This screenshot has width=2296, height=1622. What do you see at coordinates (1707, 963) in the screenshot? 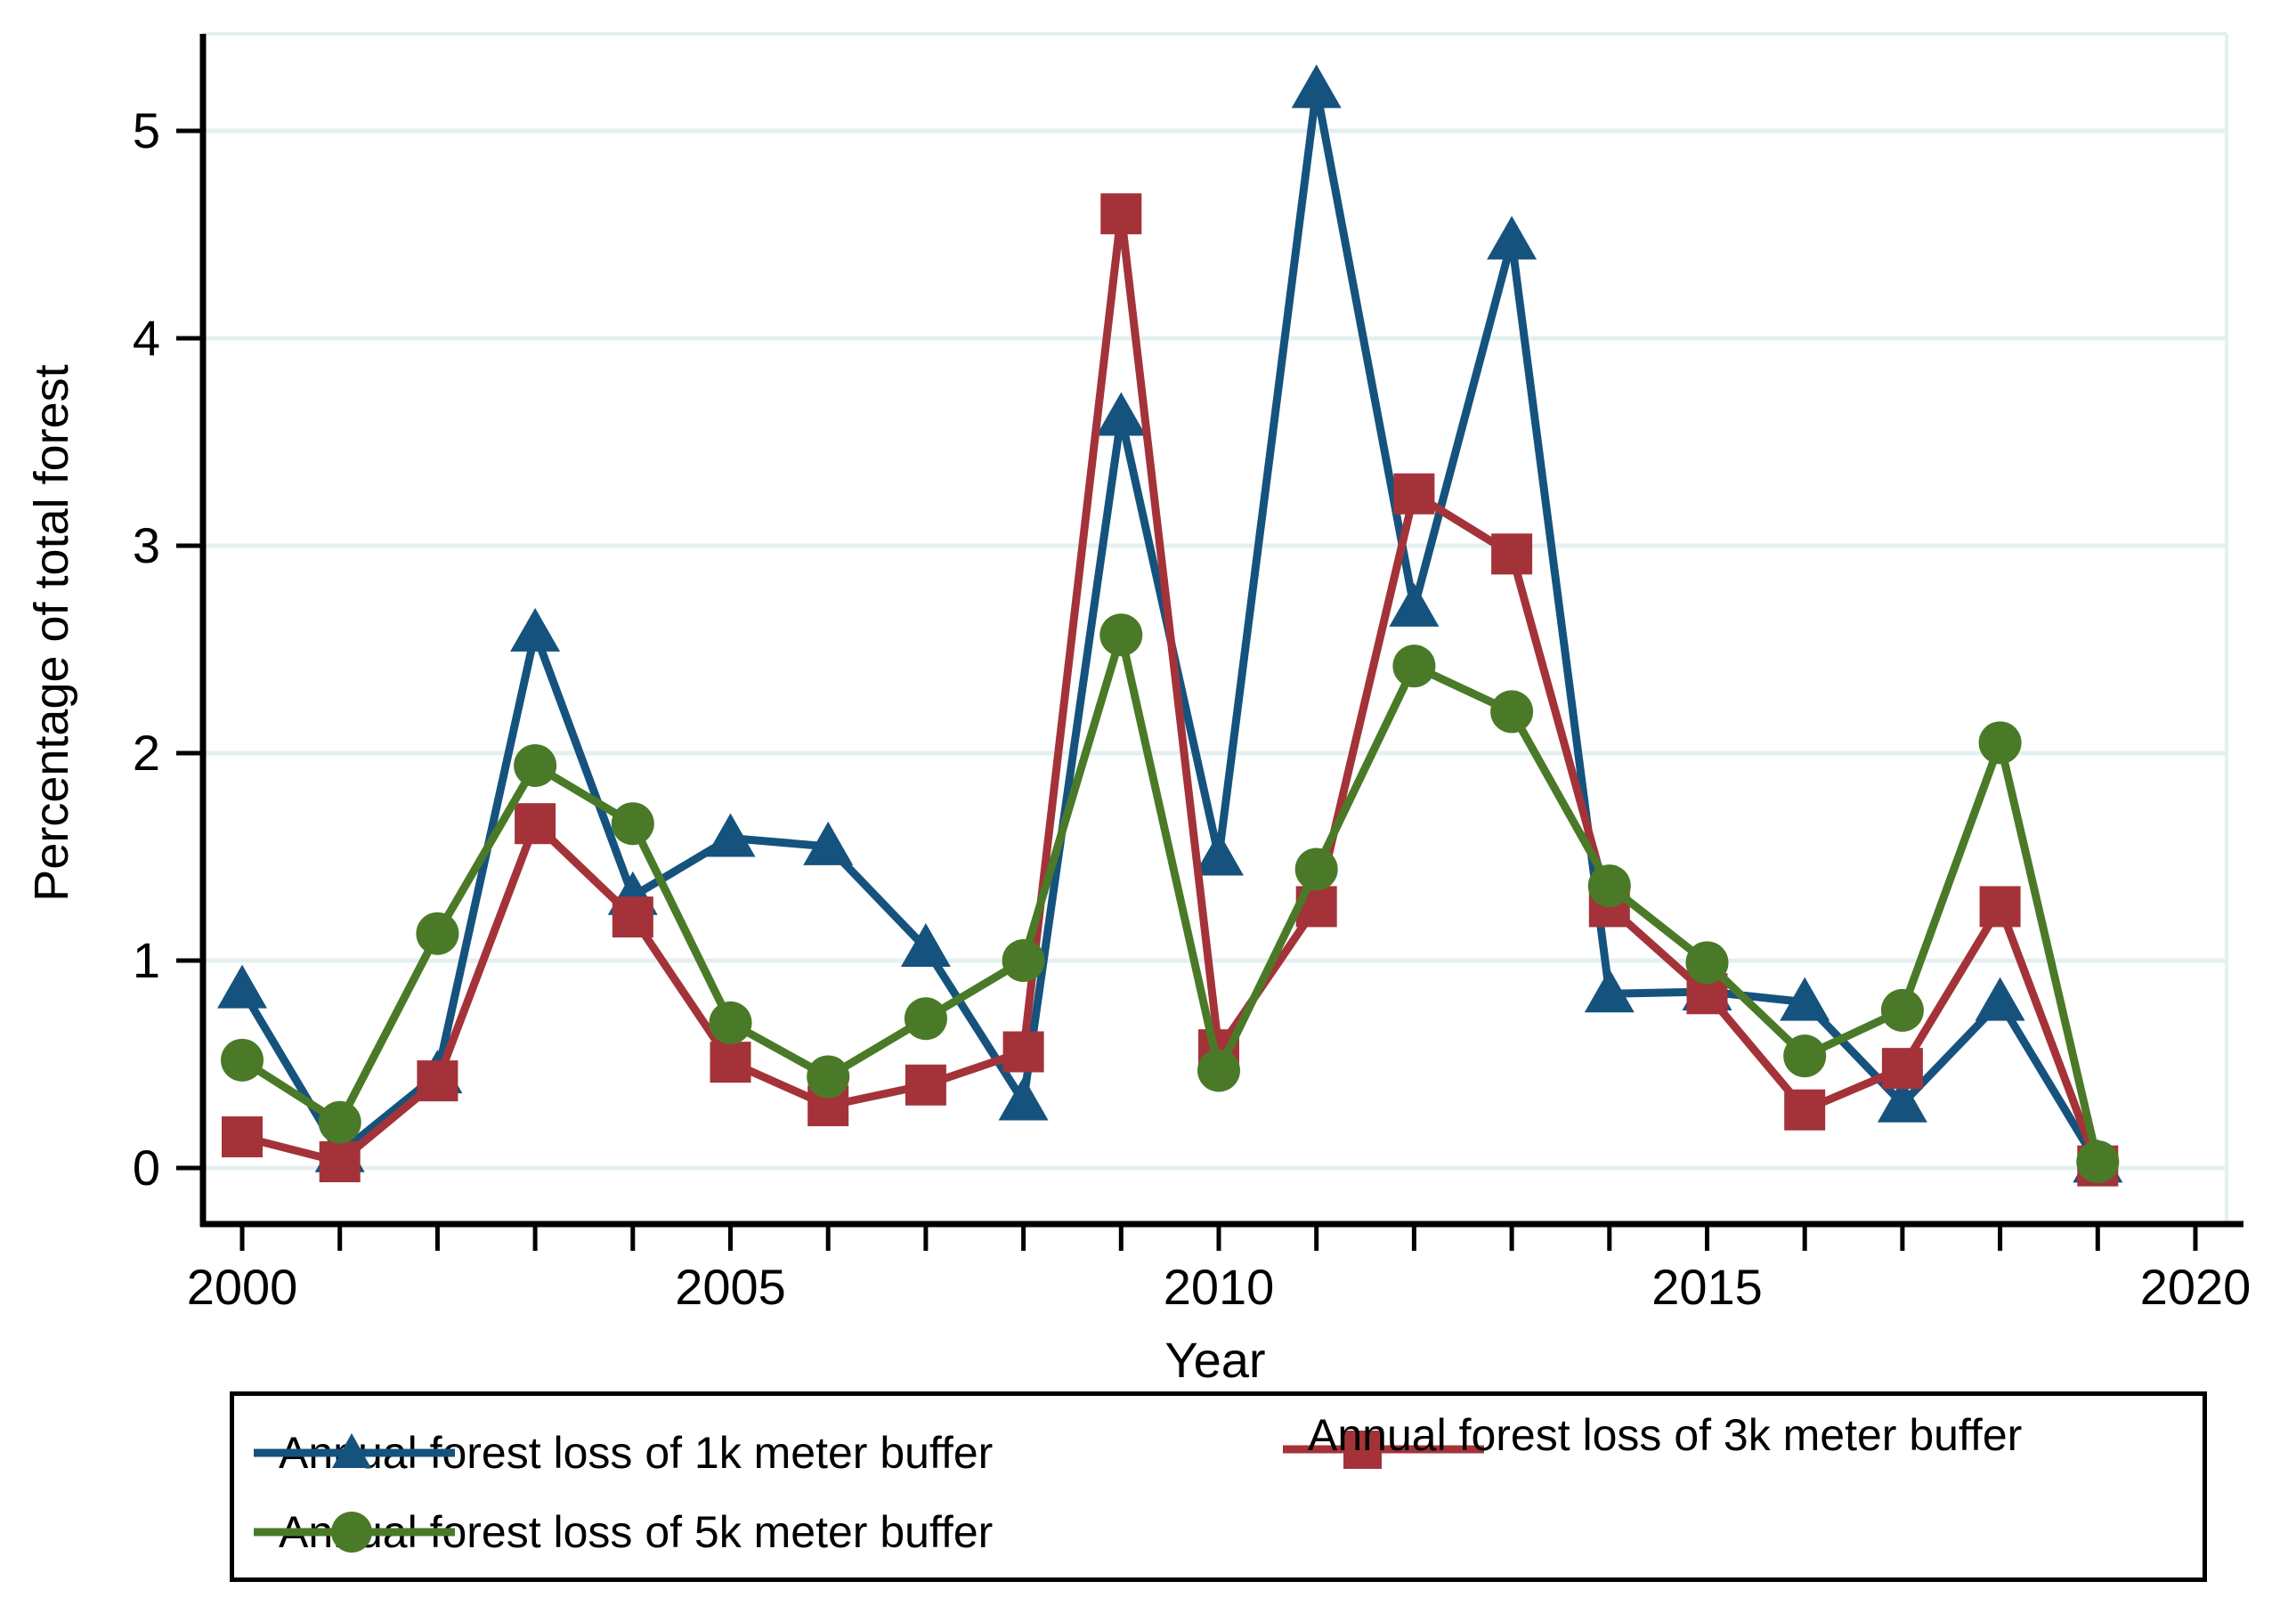
I see `marker-5k-2015` at bounding box center [1707, 963].